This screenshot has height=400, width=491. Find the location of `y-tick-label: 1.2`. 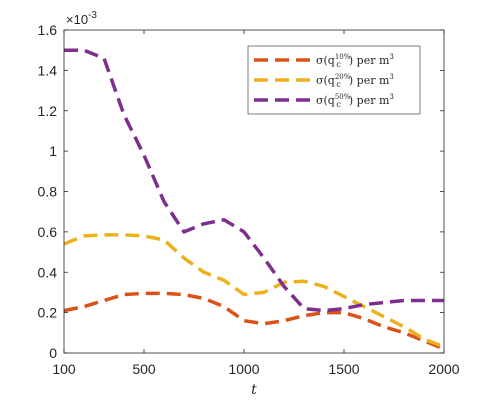

y-tick-label: 1.2 is located at coordinates (48, 111).